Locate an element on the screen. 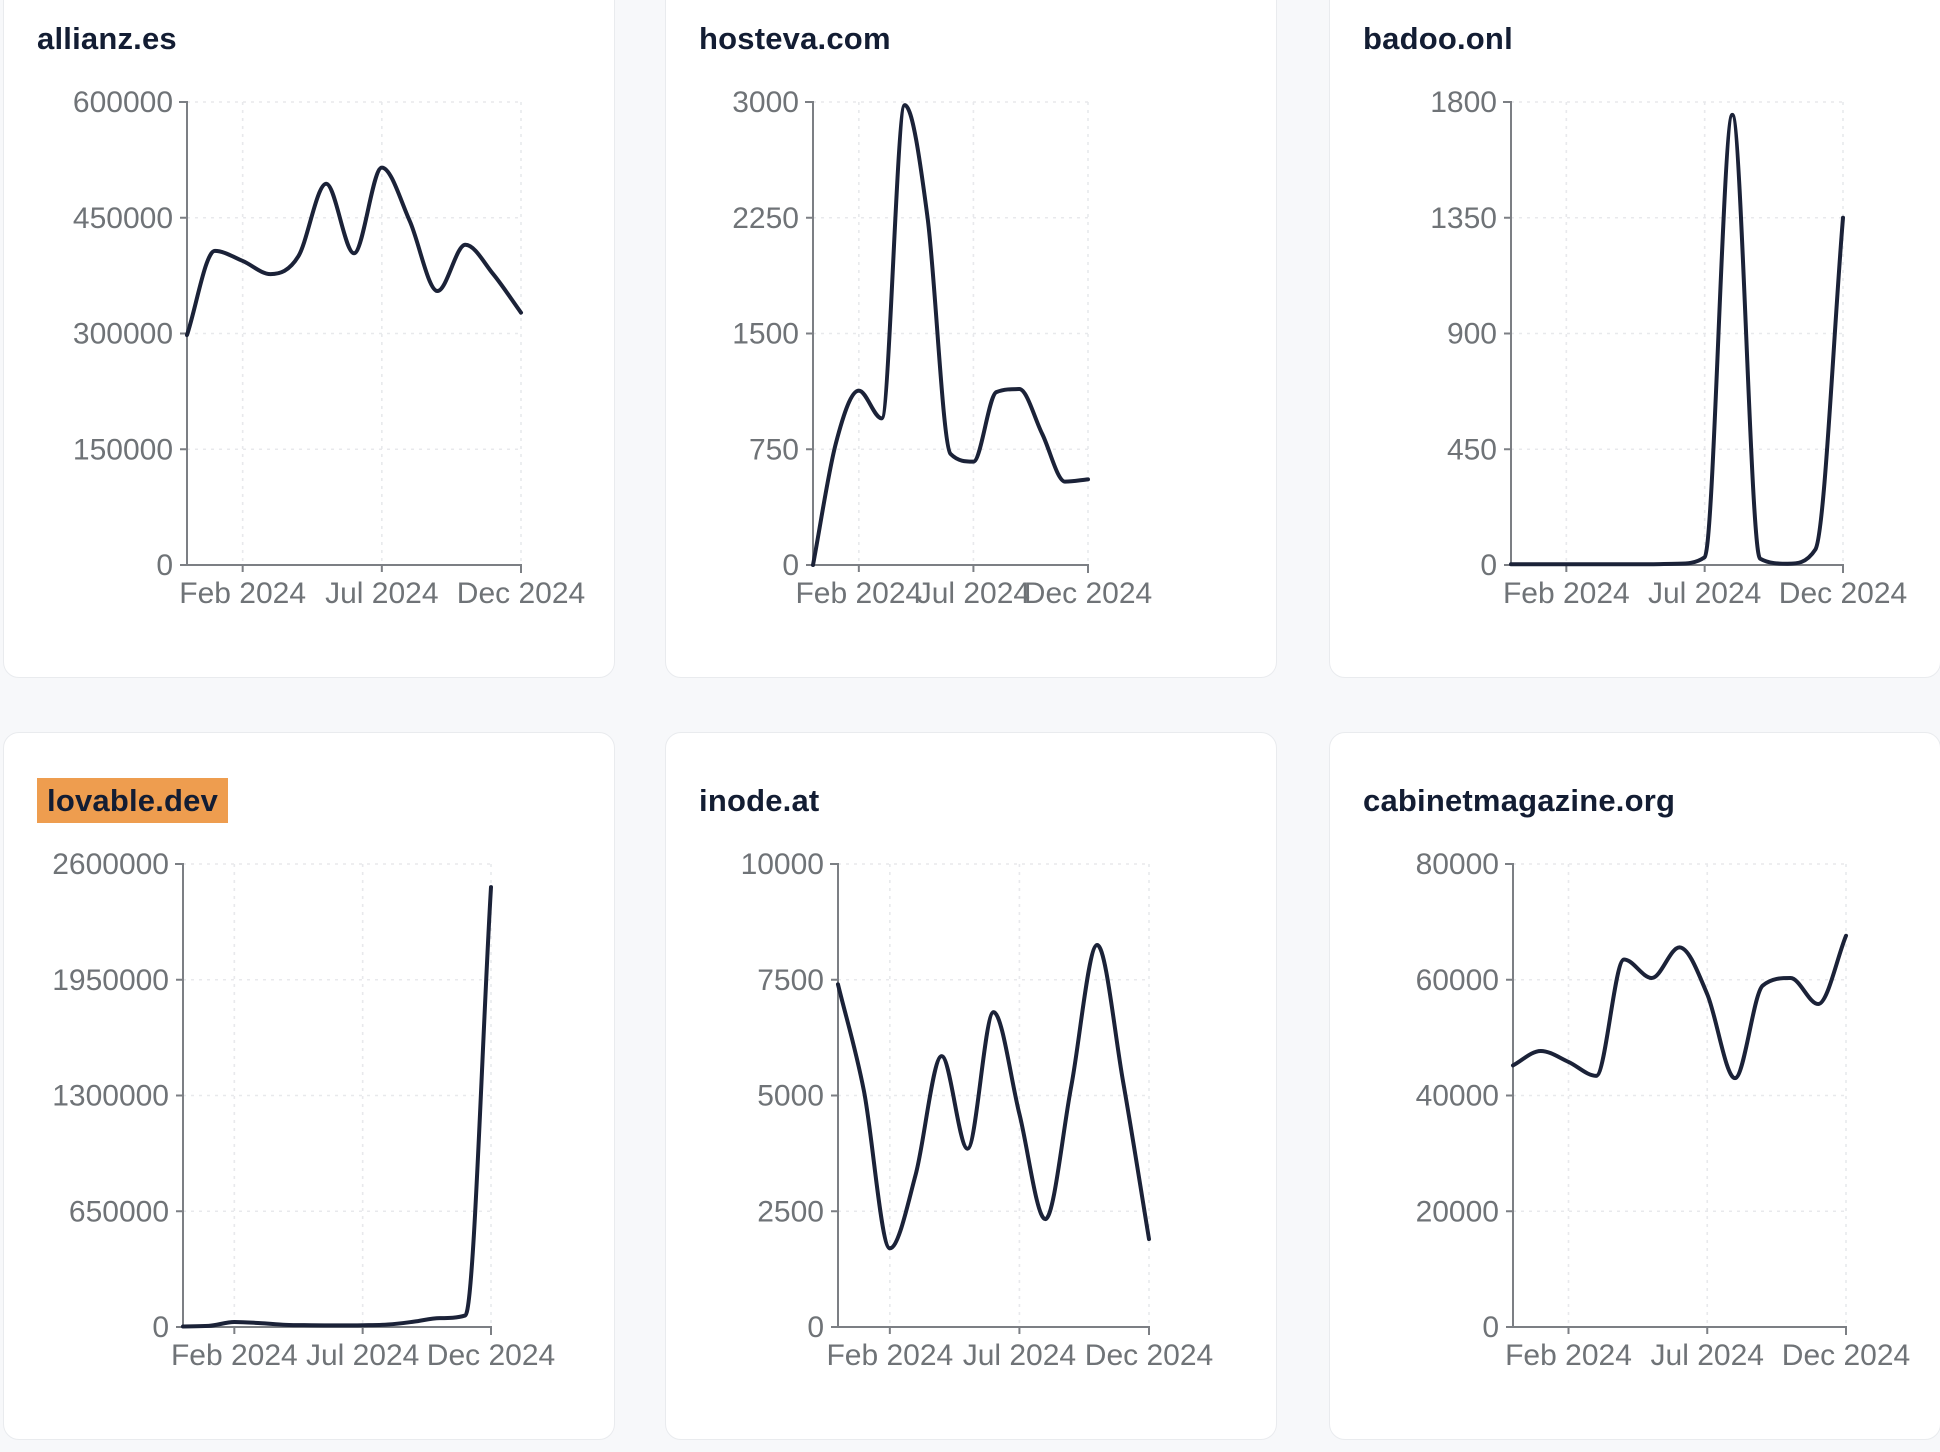 This screenshot has height=1452, width=1940. chart-title: inode.at is located at coordinates (759, 801).